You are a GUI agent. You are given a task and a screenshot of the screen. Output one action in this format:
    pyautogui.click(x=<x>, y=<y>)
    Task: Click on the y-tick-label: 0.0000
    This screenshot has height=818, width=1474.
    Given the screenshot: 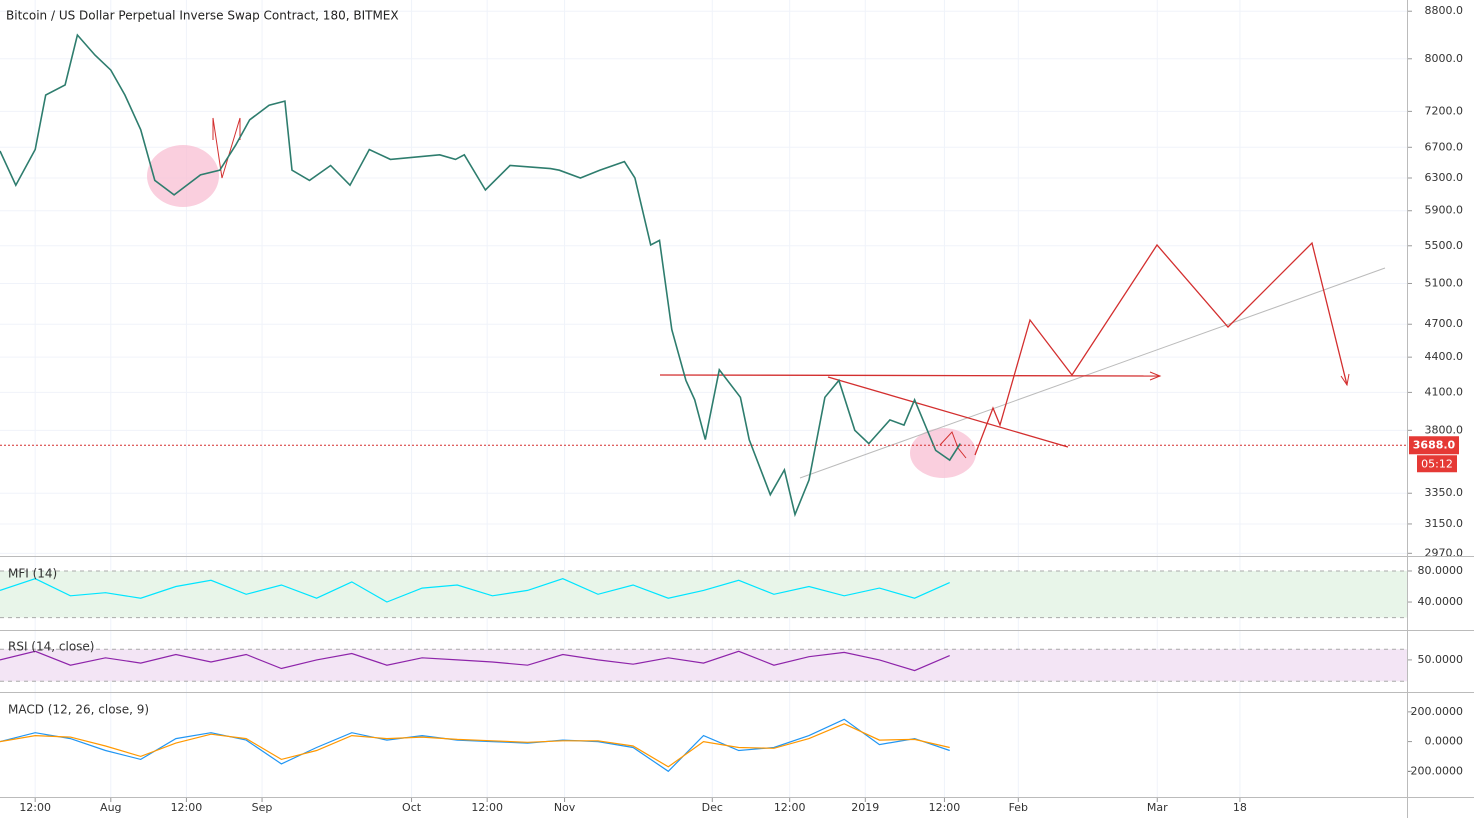 What is the action you would take?
    pyautogui.click(x=1444, y=741)
    